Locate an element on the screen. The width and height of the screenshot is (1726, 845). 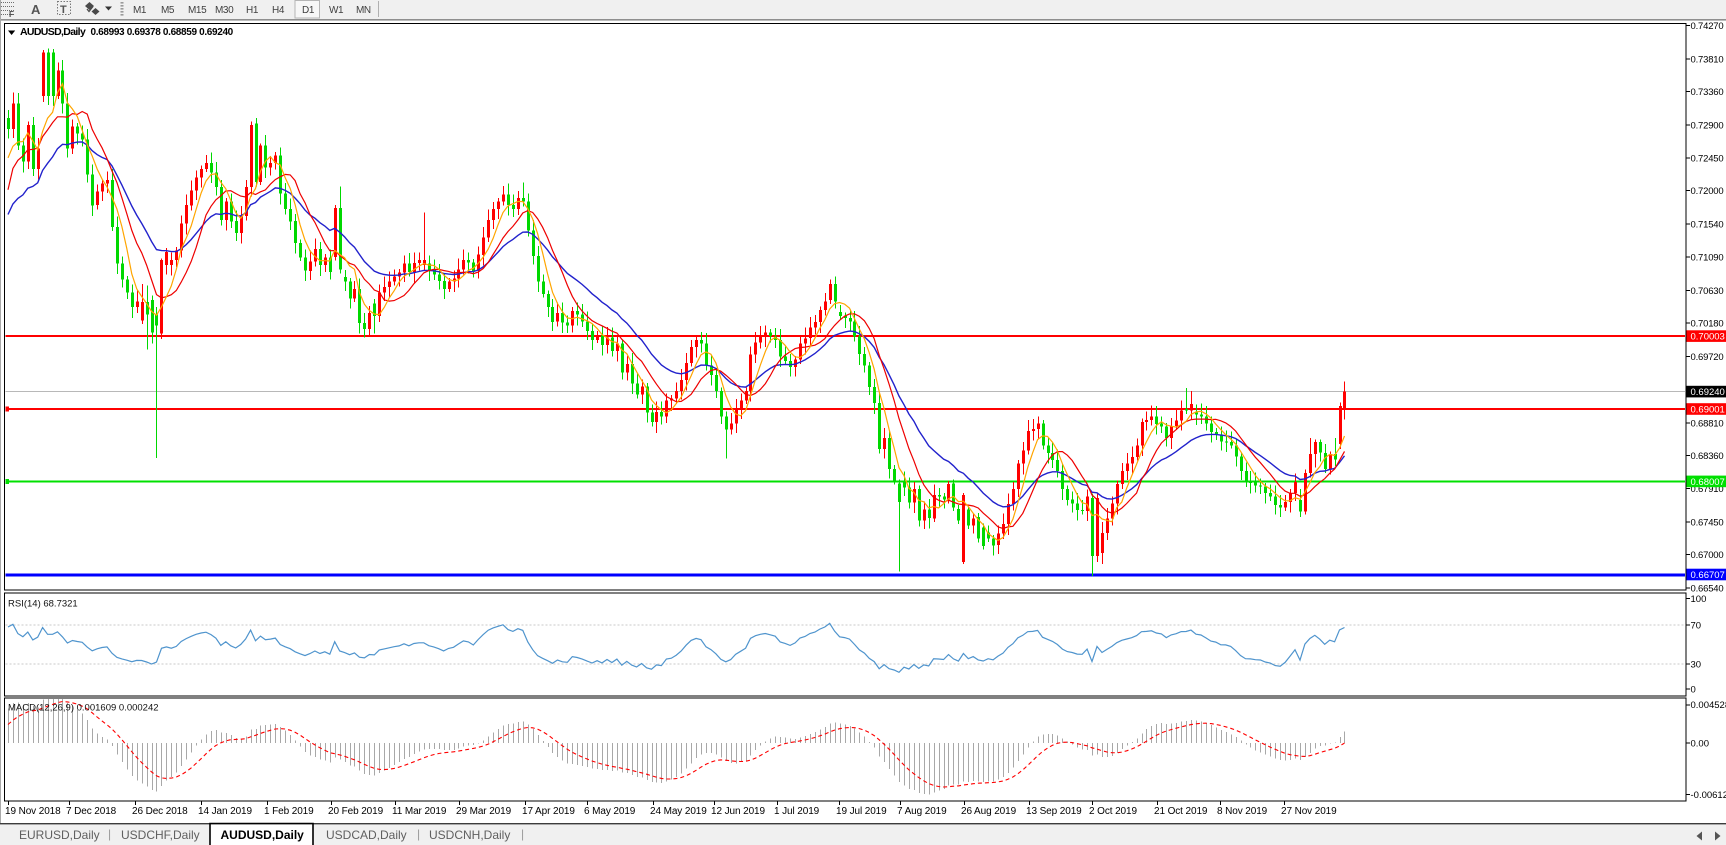
svg-text: 19 Jul 2019 is located at coordinates (861, 811).